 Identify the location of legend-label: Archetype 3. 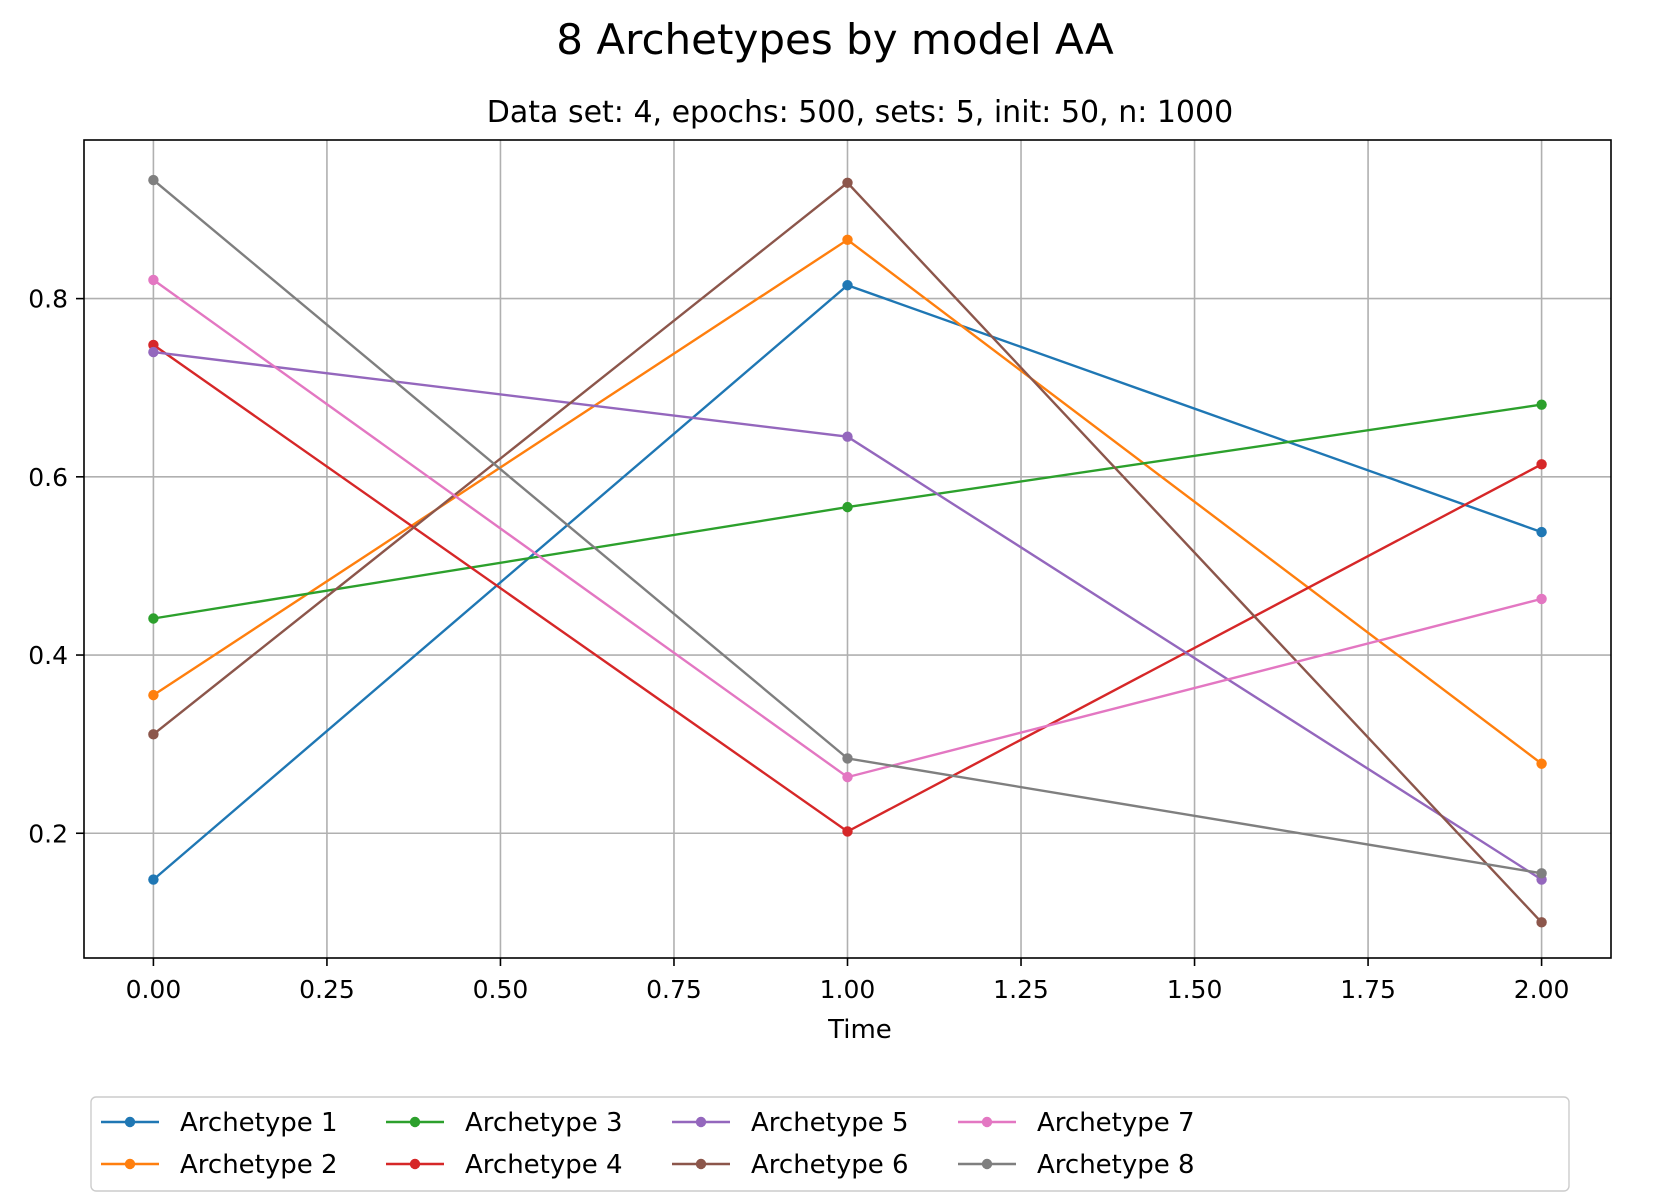
(544, 1123).